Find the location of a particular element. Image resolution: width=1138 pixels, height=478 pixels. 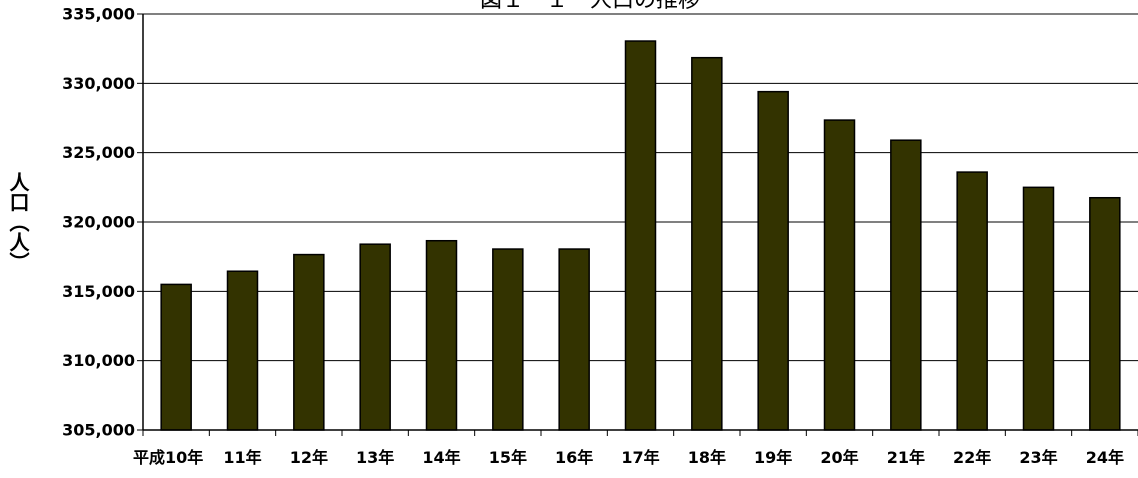

y-tick-label: 315,000 is located at coordinates (98, 291).